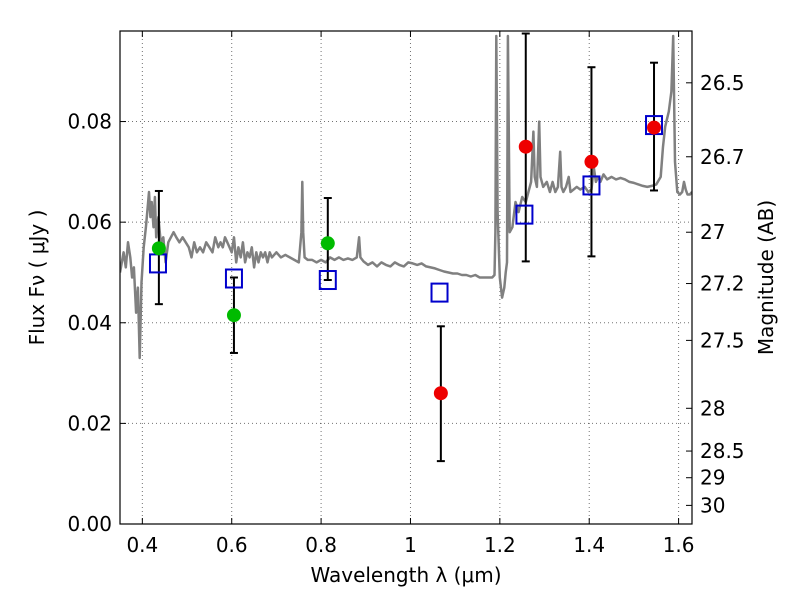 The height and width of the screenshot is (600, 800). I want to click on y2-axis-ticks: 26.5 26.7 27 27.2 27.5 28 28.5 29 30, so click(715, 294).